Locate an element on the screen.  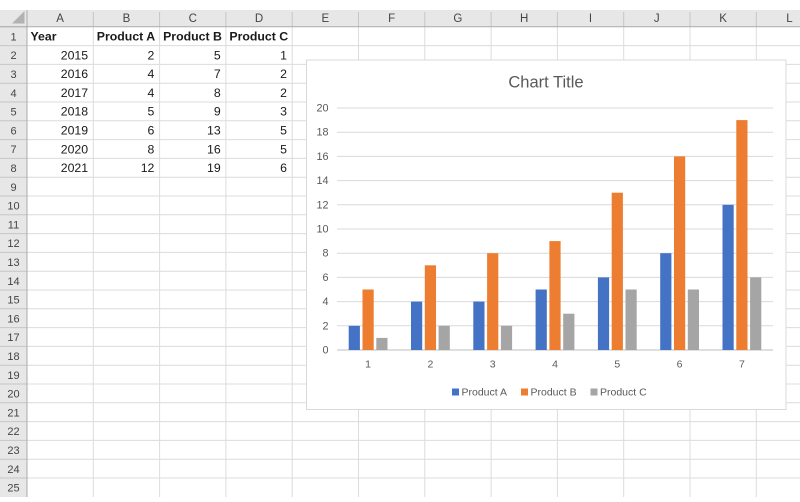
svg-text: G is located at coordinates (457, 19).